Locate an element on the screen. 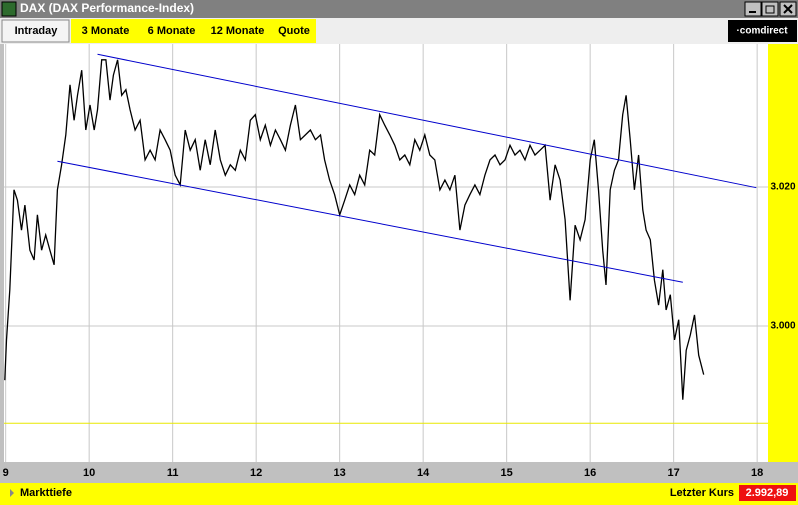 The height and width of the screenshot is (505, 798). last-price-label: Letzter Kurs is located at coordinates (702, 493).